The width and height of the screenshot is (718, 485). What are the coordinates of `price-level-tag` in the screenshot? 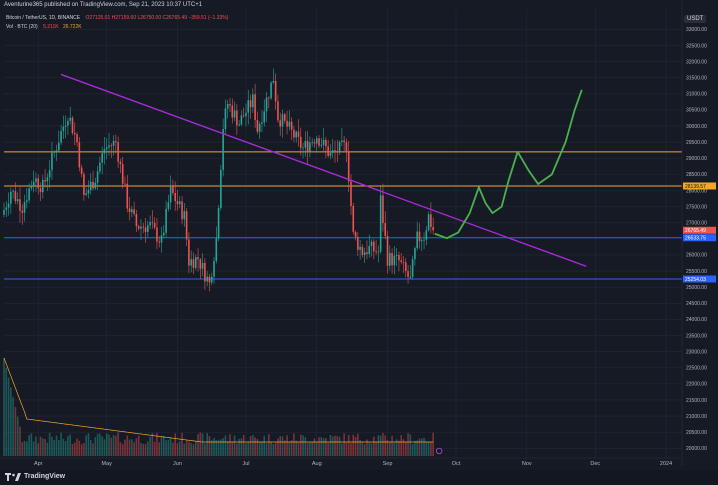 It's located at (699, 238).